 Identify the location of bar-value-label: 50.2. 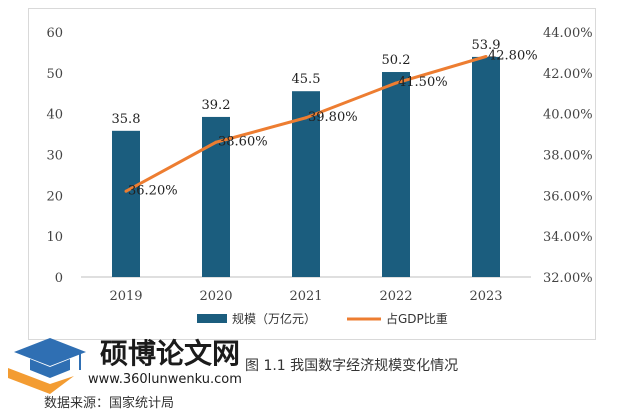
(396, 60).